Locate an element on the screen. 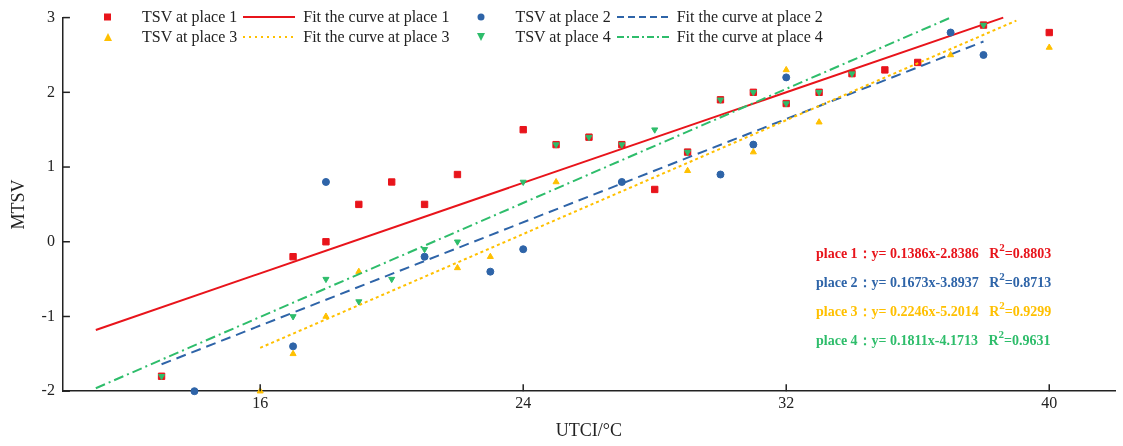 The image size is (1123, 446). y-tick-label: -1 is located at coordinates (48, 315).